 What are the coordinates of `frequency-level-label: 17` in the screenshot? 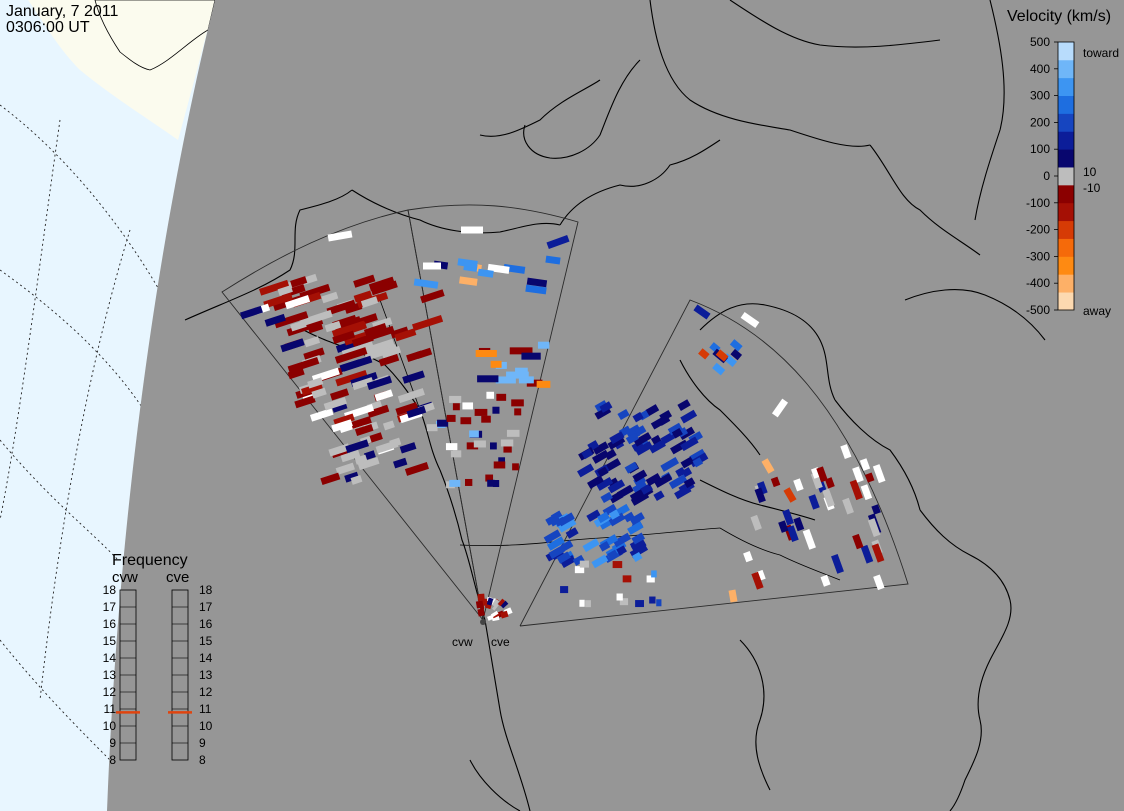 It's located at (206, 607).